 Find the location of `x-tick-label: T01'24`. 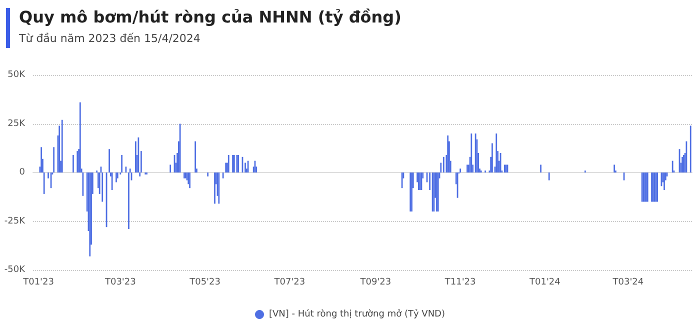

x-tick-label: T01'24 is located at coordinates (544, 283).